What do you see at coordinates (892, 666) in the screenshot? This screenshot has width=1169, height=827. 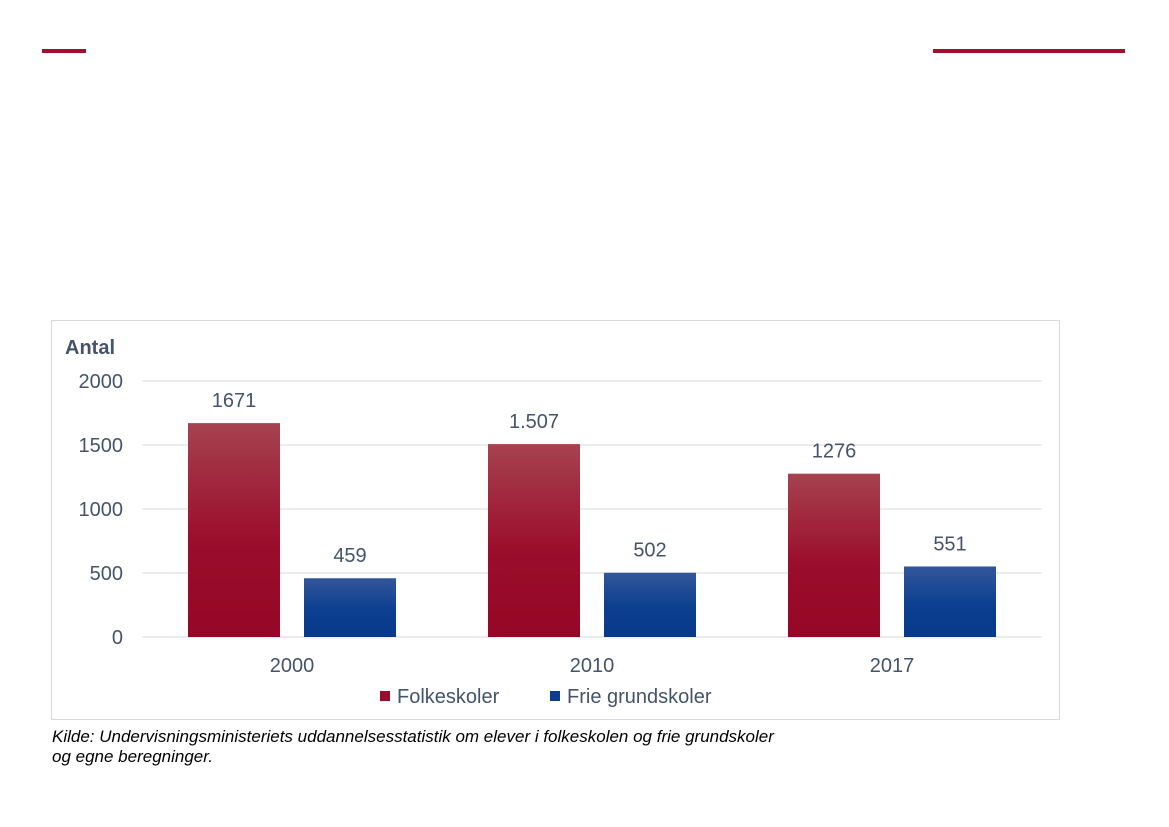 I see `x-tick-label: 2017` at bounding box center [892, 666].